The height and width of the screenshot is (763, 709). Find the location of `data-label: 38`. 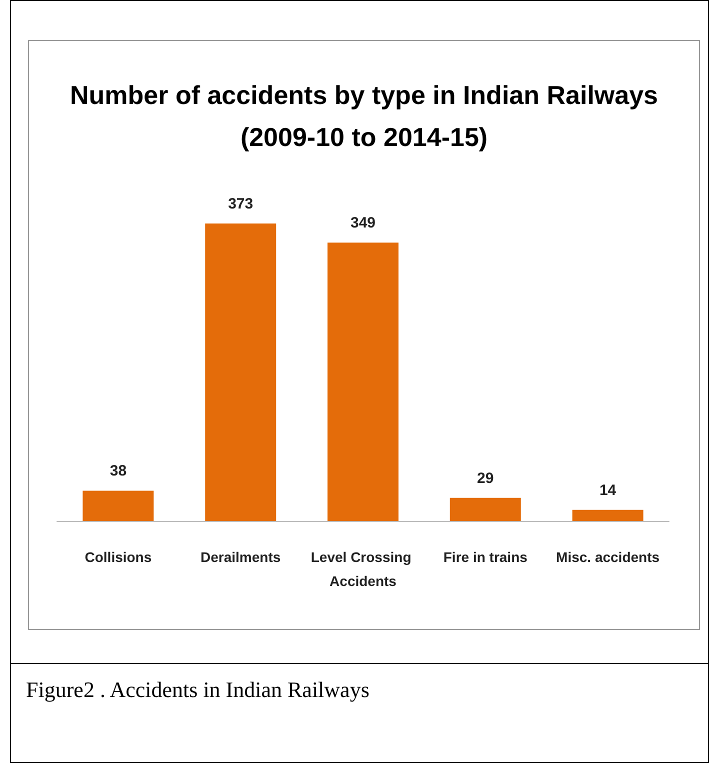

data-label: 38 is located at coordinates (118, 471).